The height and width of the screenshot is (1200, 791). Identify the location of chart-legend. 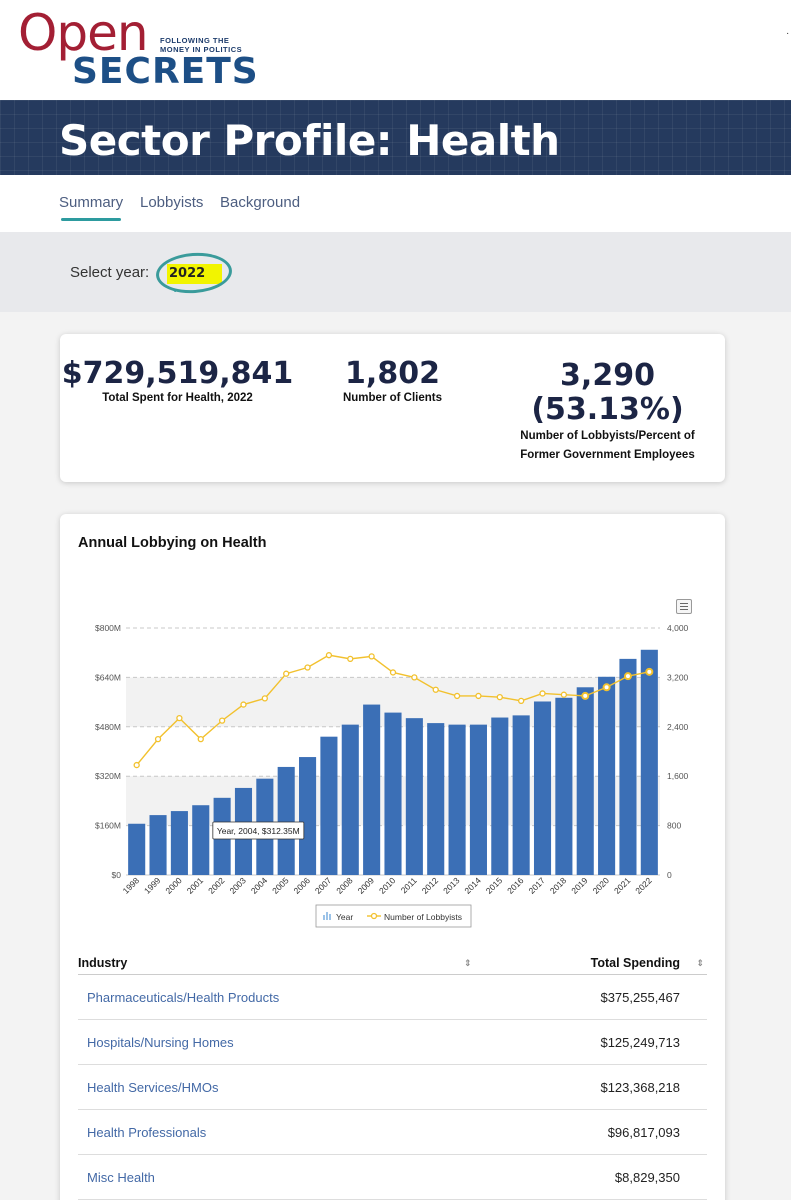
(393, 916).